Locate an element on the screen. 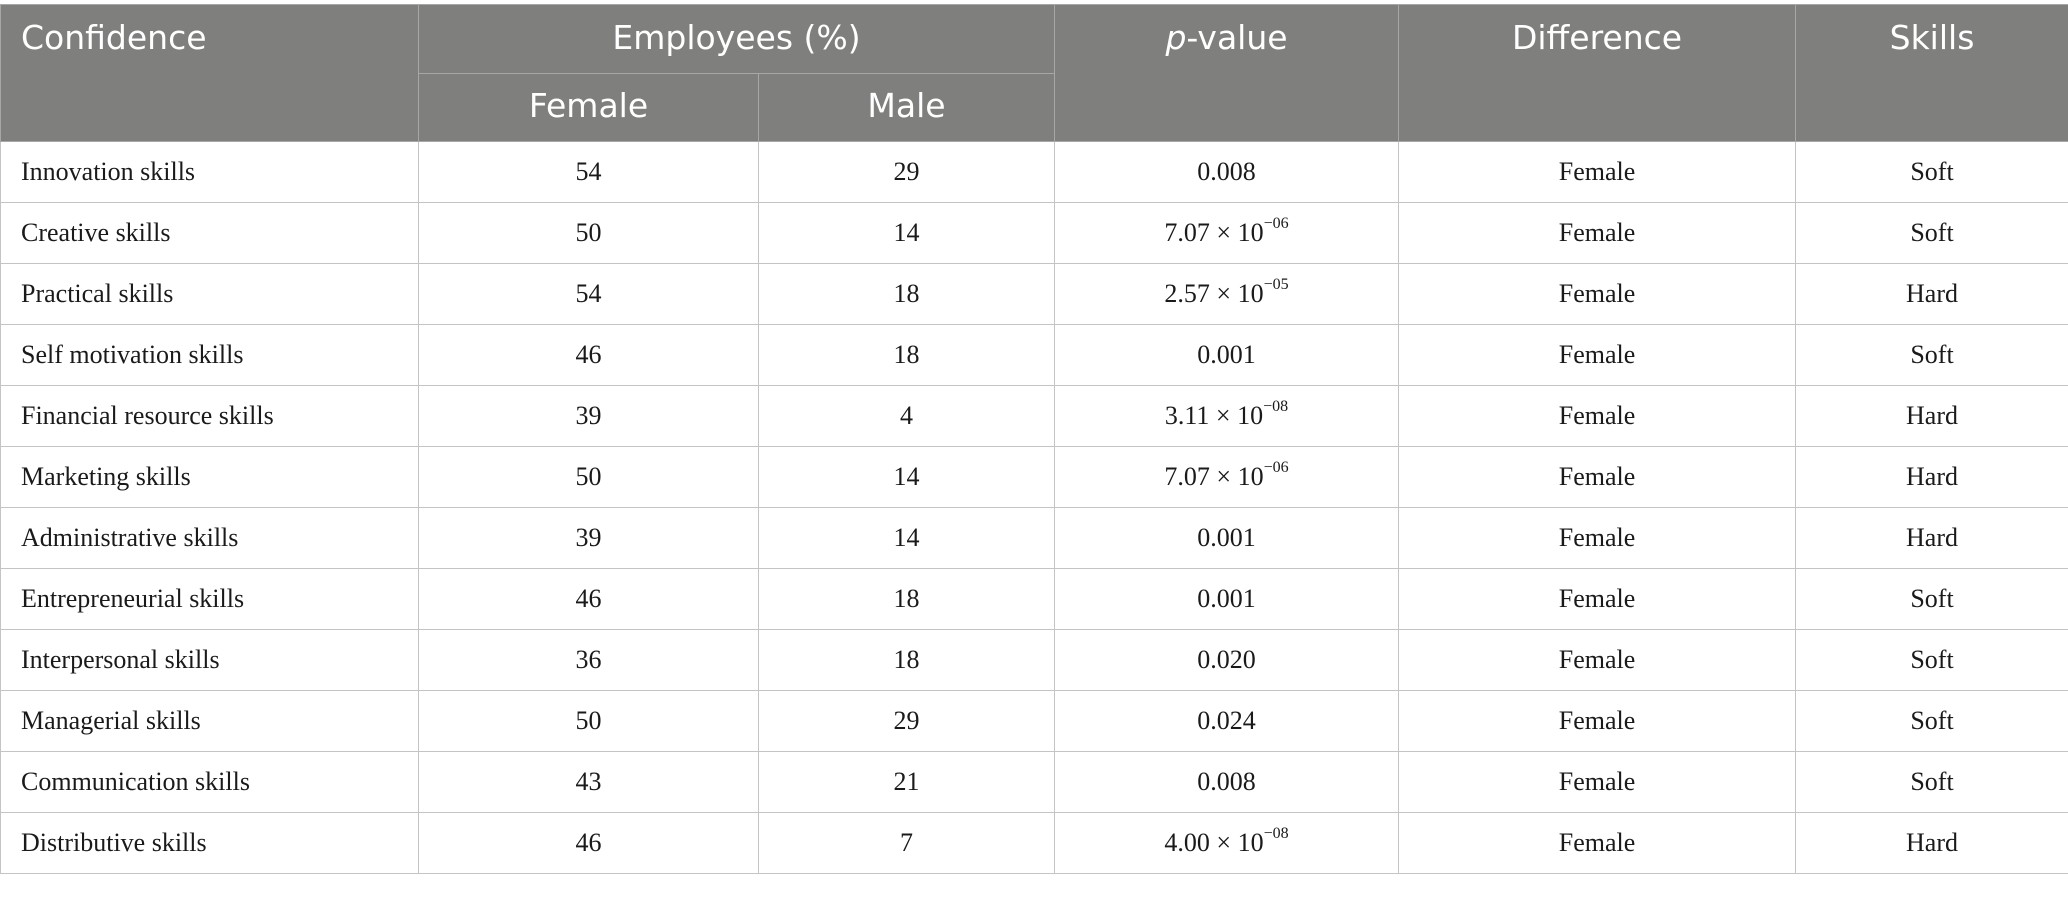 The height and width of the screenshot is (899, 2068). p-value-exponent: −08 is located at coordinates (1276, 833).